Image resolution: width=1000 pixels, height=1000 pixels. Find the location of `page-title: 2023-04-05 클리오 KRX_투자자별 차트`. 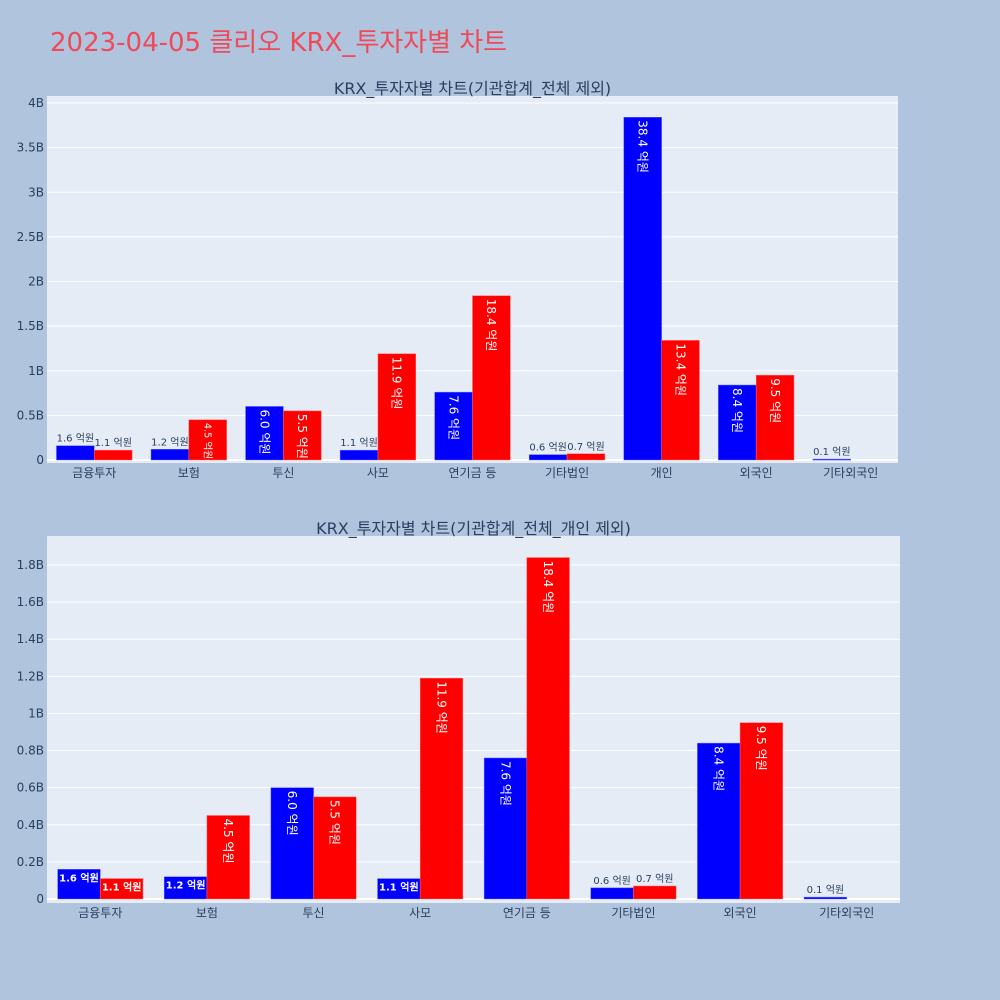

page-title: 2023-04-05 클리오 KRX_투자자별 차트 is located at coordinates (279, 43).